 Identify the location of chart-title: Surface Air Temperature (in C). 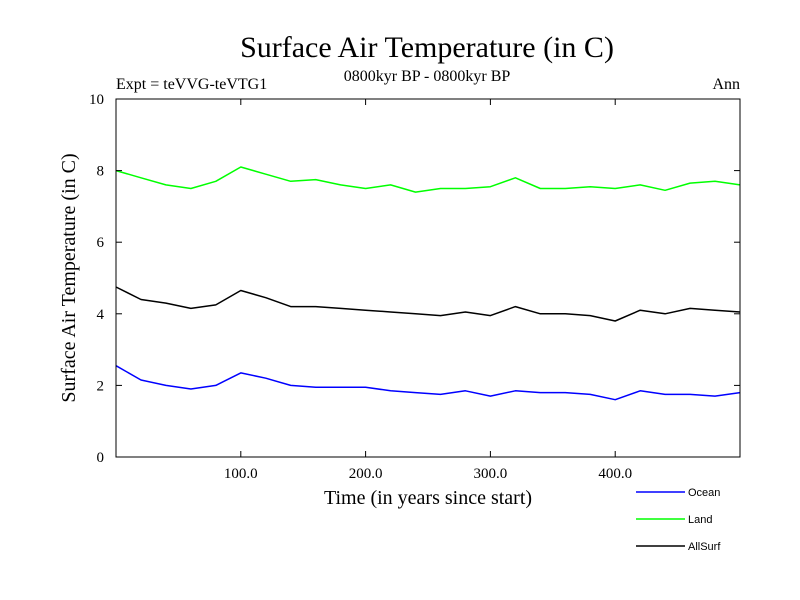
(427, 47).